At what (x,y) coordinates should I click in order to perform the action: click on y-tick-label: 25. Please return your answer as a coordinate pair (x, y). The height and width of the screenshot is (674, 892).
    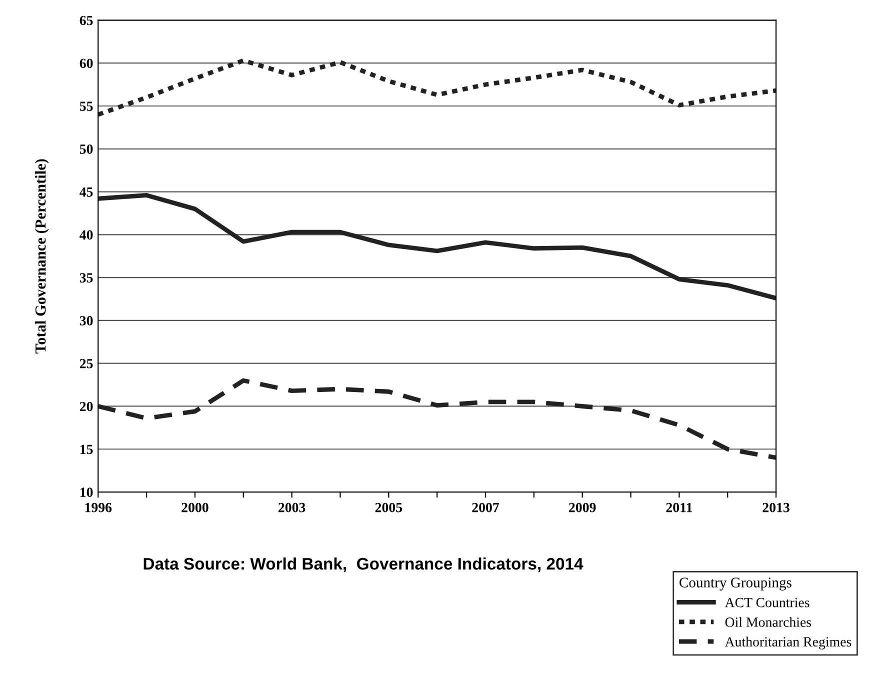
    Looking at the image, I should click on (86, 363).